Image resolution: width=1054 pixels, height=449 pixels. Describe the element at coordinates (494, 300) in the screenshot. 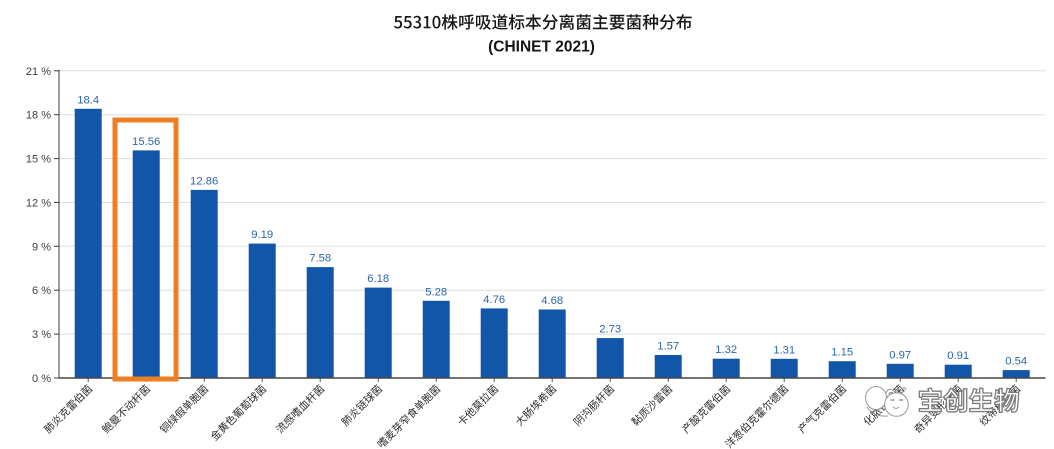

I see `svg-text: 4.76` at that location.